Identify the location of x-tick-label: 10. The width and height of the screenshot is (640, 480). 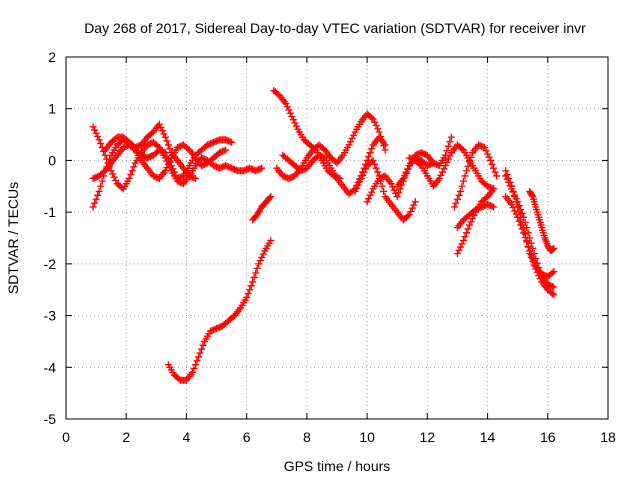
(367, 437).